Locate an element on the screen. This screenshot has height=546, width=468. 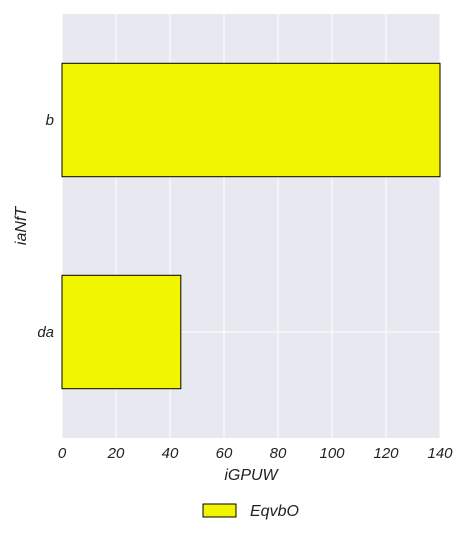
y-axis-label: iaNfT is located at coordinates (21, 225).